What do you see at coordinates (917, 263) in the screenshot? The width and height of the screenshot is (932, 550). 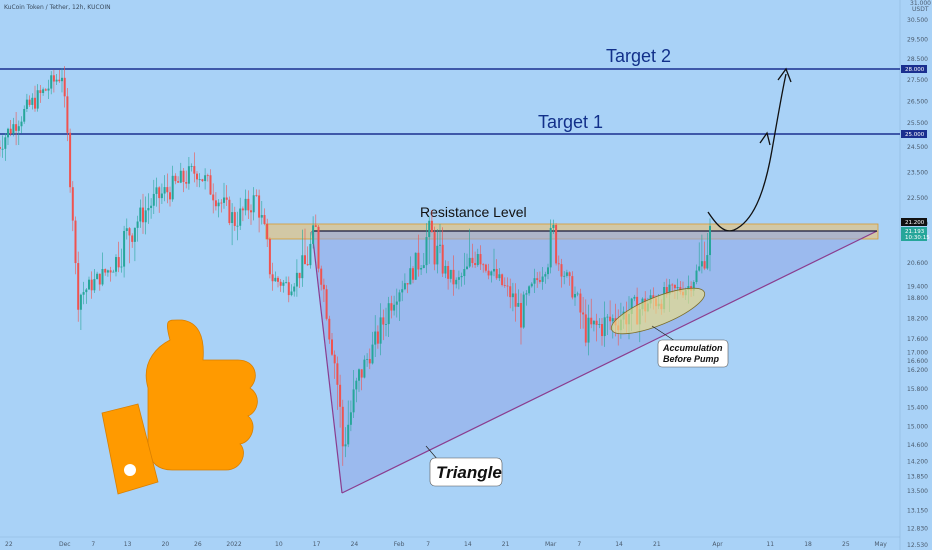 I see `price-tick-label: 20.600` at bounding box center [917, 263].